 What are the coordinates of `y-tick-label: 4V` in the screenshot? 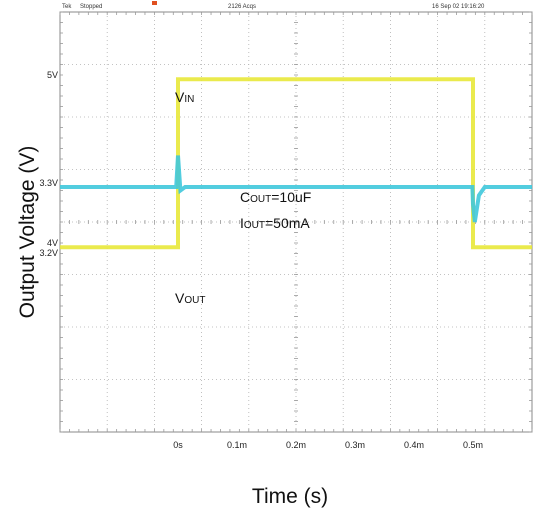 It's located at (52, 243).